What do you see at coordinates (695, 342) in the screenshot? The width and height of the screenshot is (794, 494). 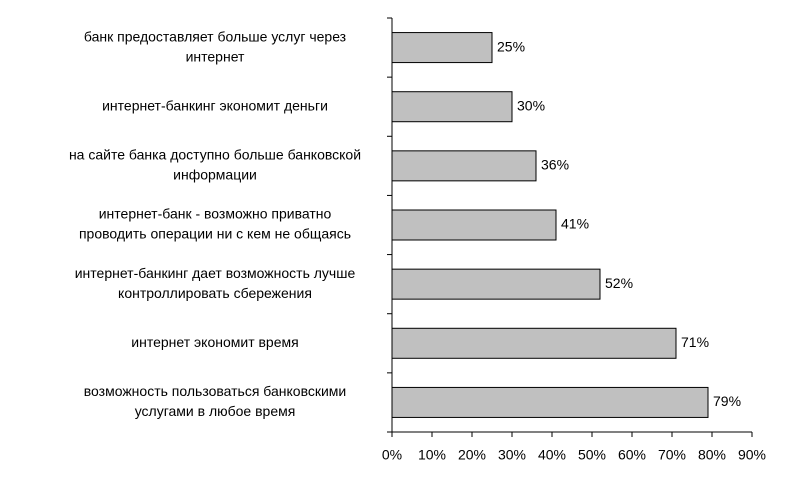 I see `value-label: 71%` at bounding box center [695, 342].